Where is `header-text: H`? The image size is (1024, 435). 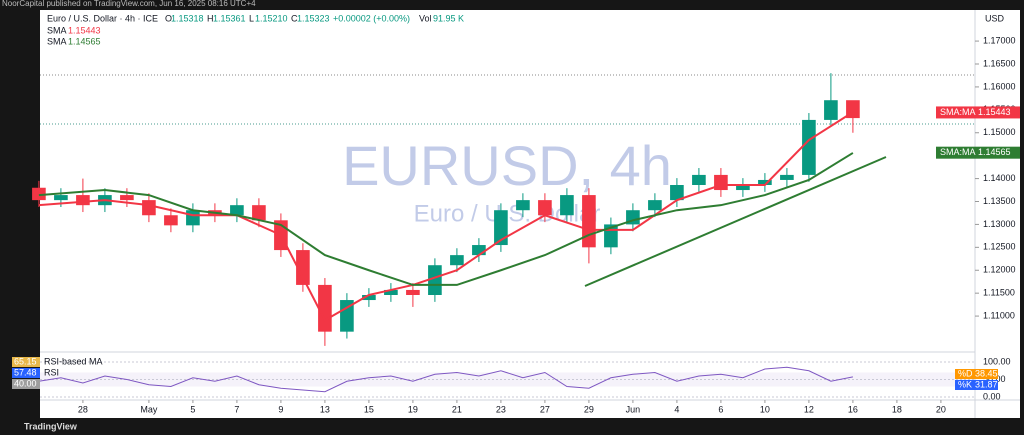
header-text: H is located at coordinates (210, 18).